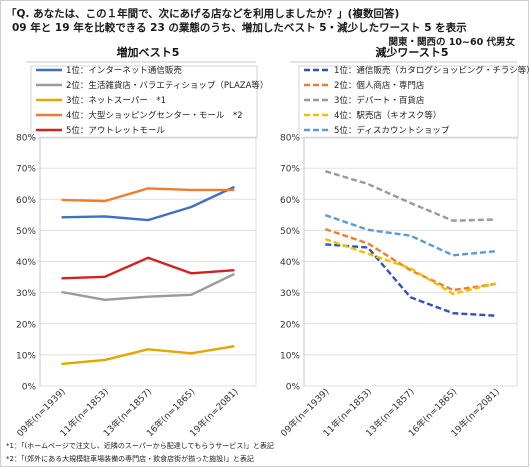 Image resolution: width=529 pixels, height=467 pixels. I want to click on legend-label-4: 4位：駅売店（キオスク等）, so click(387, 115).